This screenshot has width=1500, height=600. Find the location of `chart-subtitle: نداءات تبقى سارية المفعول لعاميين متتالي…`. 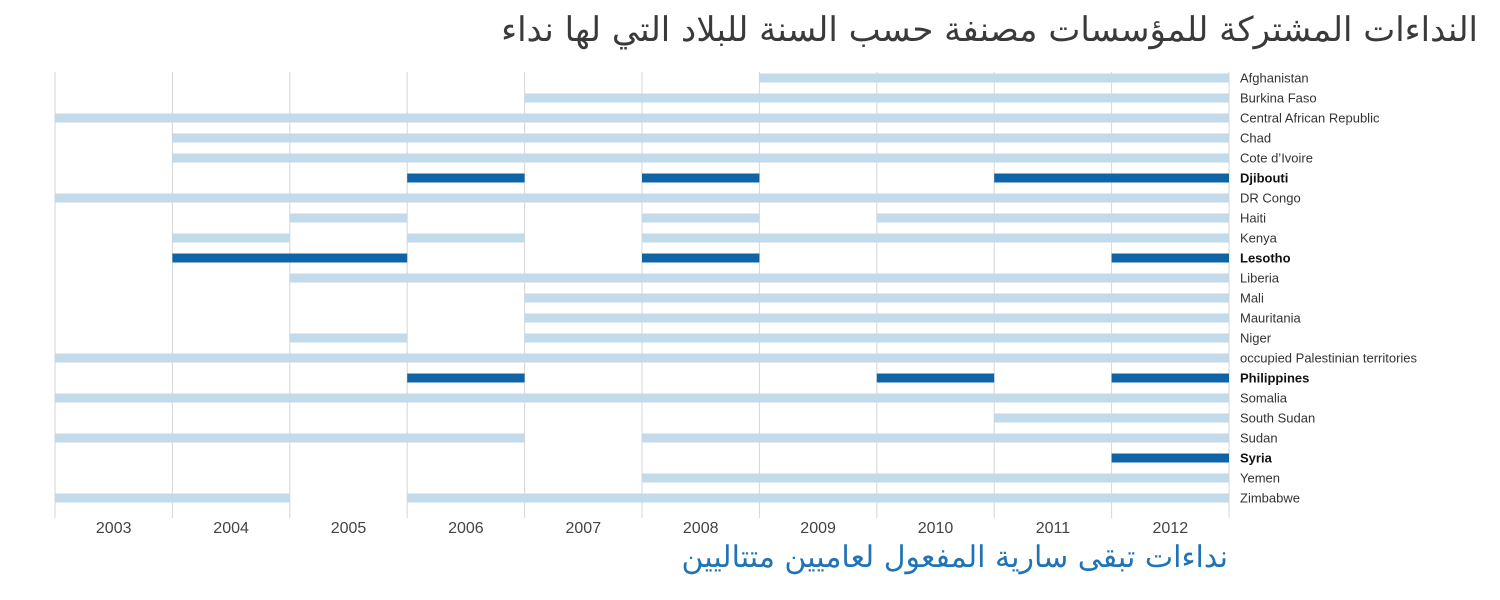

chart-subtitle: نداءات تبقى سارية المفعول لعاميين متتالي… is located at coordinates (614, 557).